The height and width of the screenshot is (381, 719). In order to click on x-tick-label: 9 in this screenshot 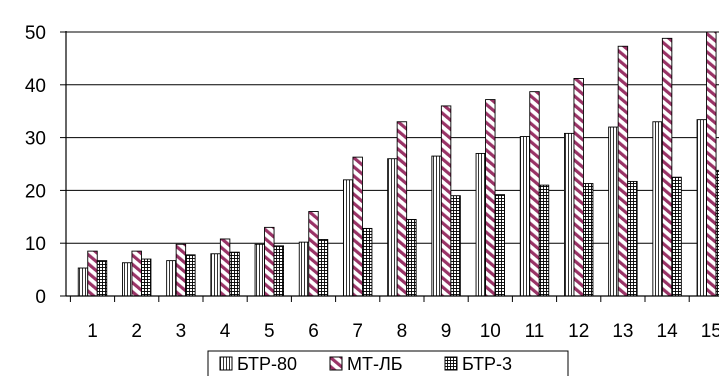, I will do `click(446, 331)`.